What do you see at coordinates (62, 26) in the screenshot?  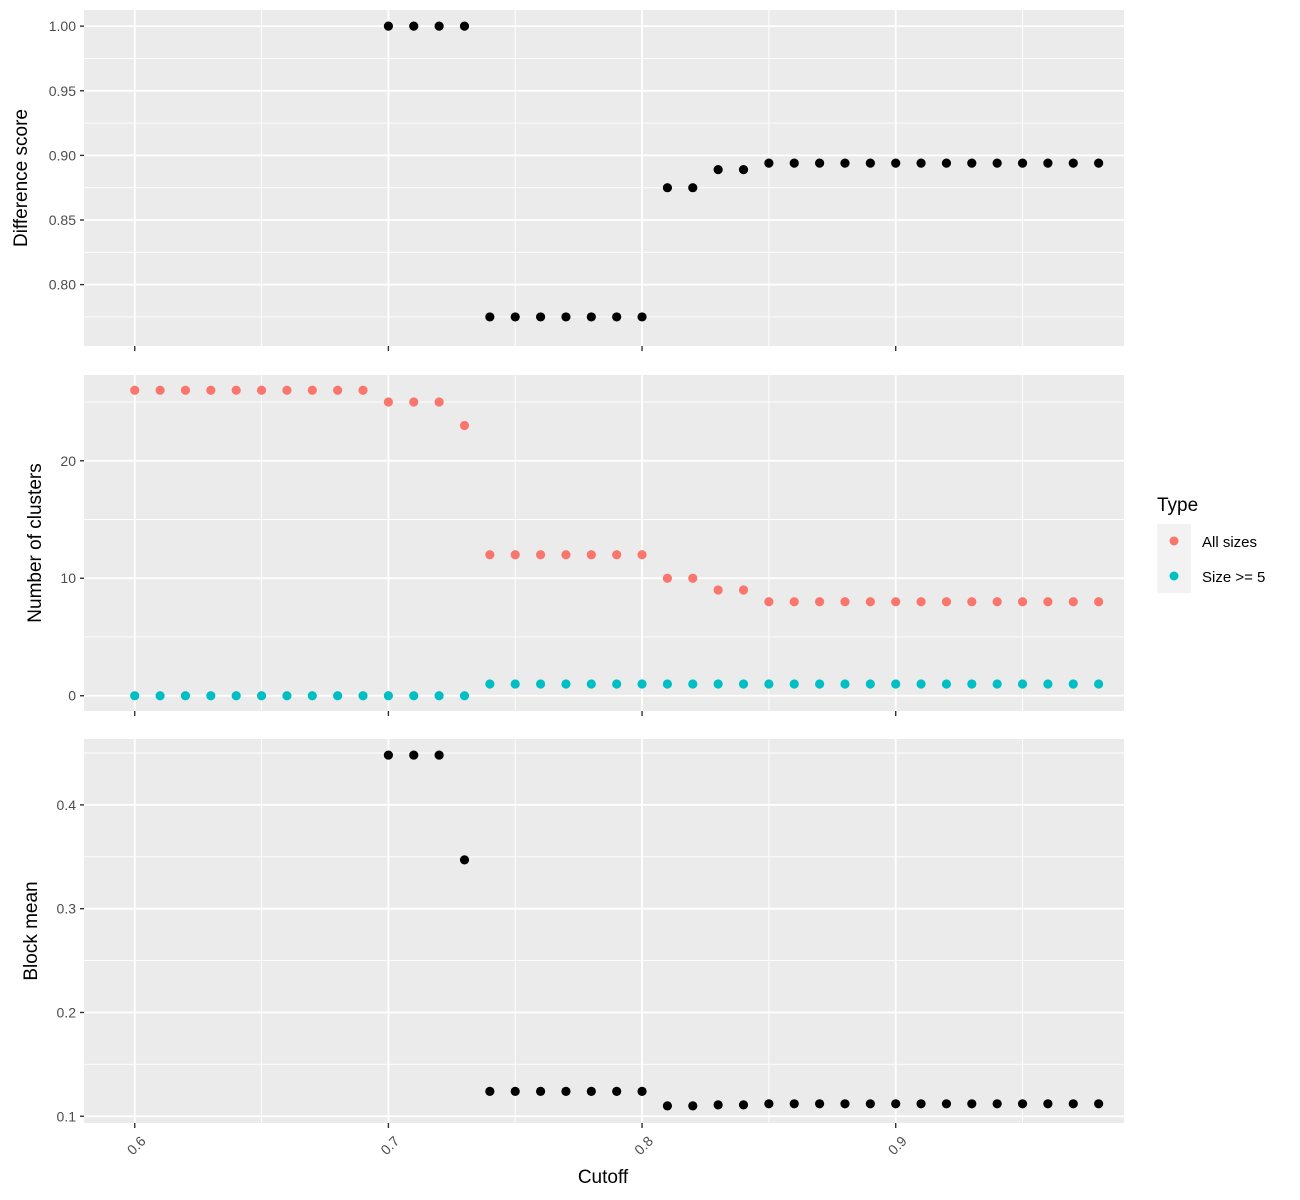 I see `y-tick-label: 1.00` at bounding box center [62, 26].